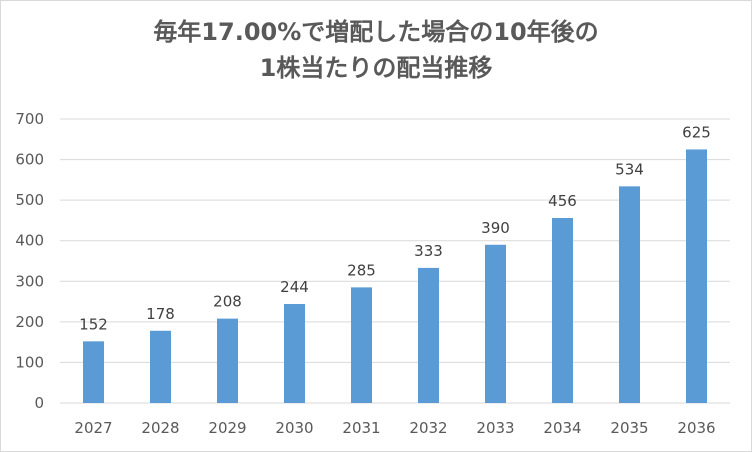 The image size is (752, 452). What do you see at coordinates (160, 314) in the screenshot?
I see `data-label-2028: 178` at bounding box center [160, 314].